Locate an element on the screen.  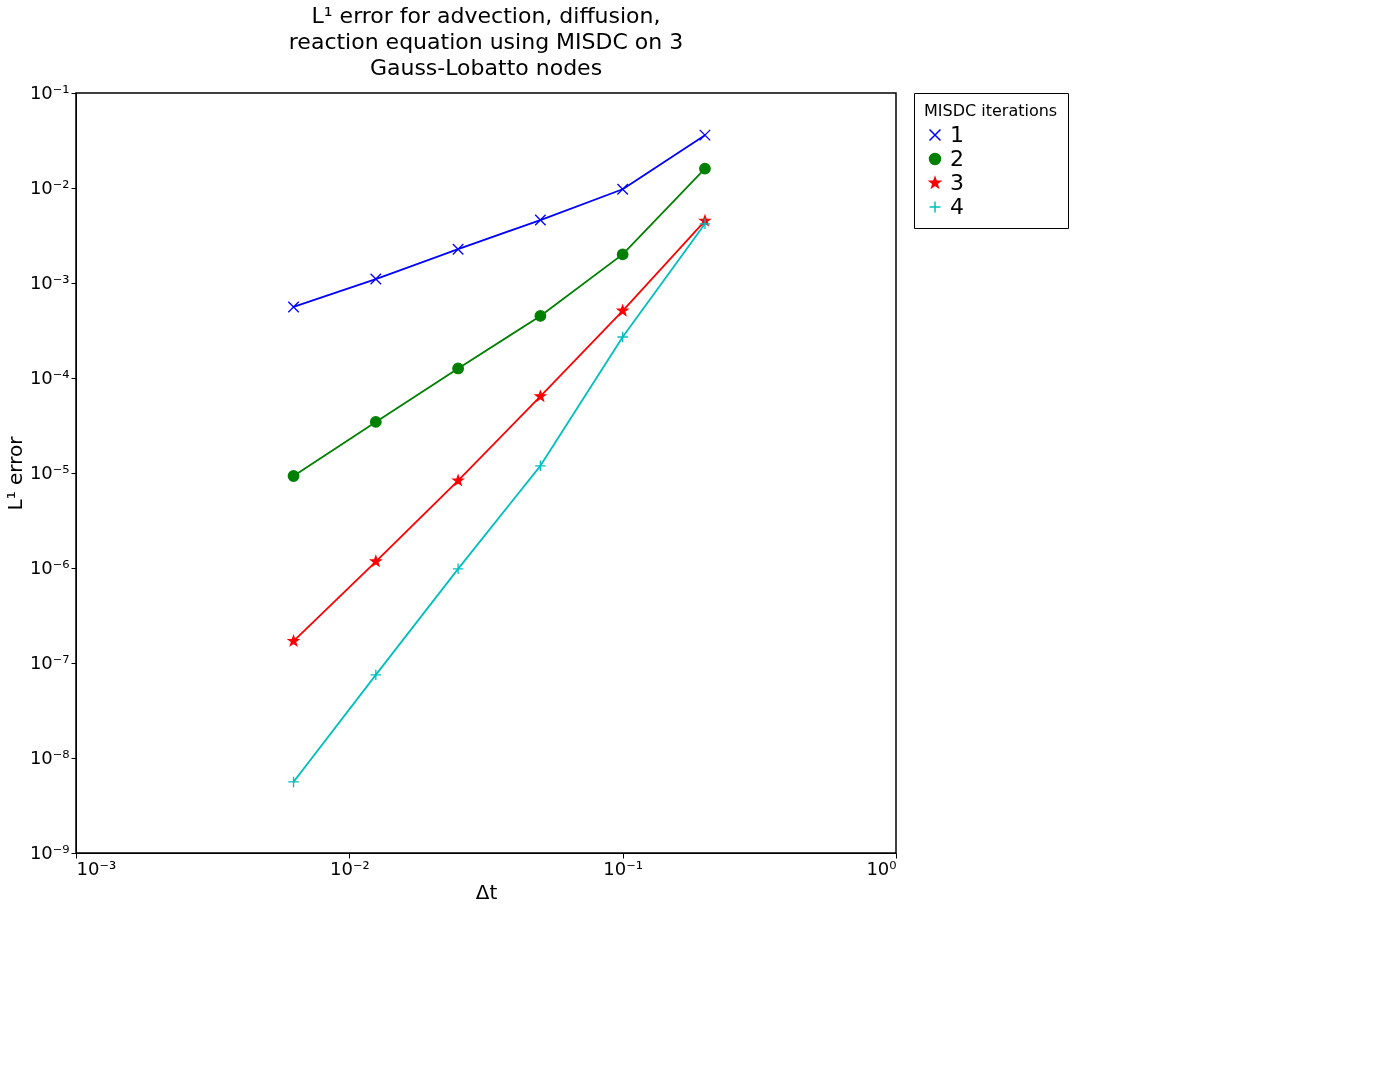
x-tick-label: 10⁻² is located at coordinates (350, 868).